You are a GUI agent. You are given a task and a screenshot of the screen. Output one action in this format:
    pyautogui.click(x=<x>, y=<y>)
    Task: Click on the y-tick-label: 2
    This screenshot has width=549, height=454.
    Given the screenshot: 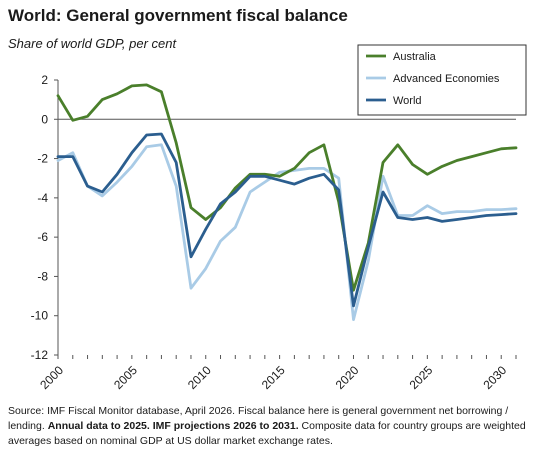 What is the action you would take?
    pyautogui.click(x=44, y=80)
    